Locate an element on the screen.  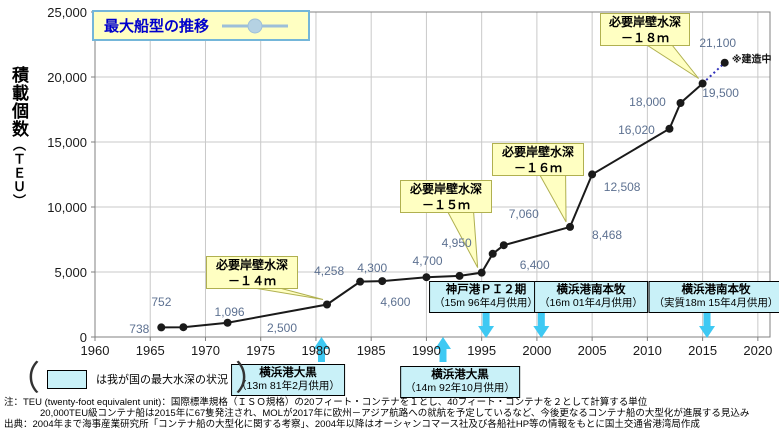
quay-depth-callout: 必要岸壁水深 －１６ｍ is located at coordinates (538, 159).